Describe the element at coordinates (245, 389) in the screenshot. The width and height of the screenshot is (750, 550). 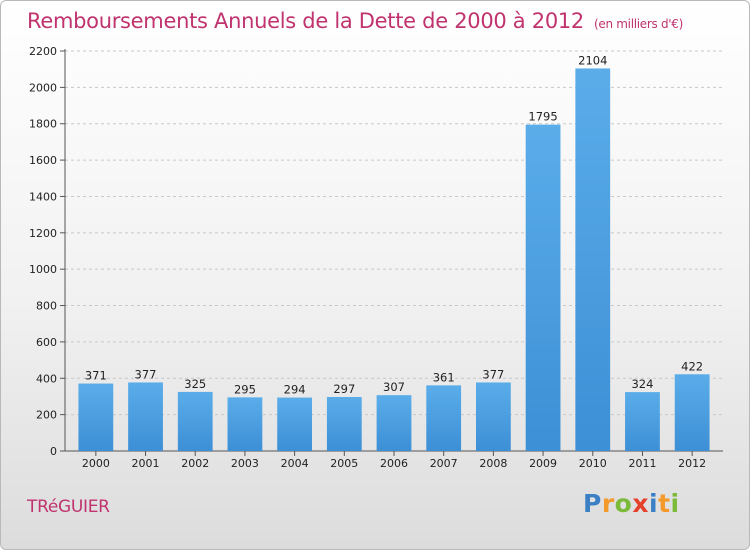
I see `bar-value-label: 295` at that location.